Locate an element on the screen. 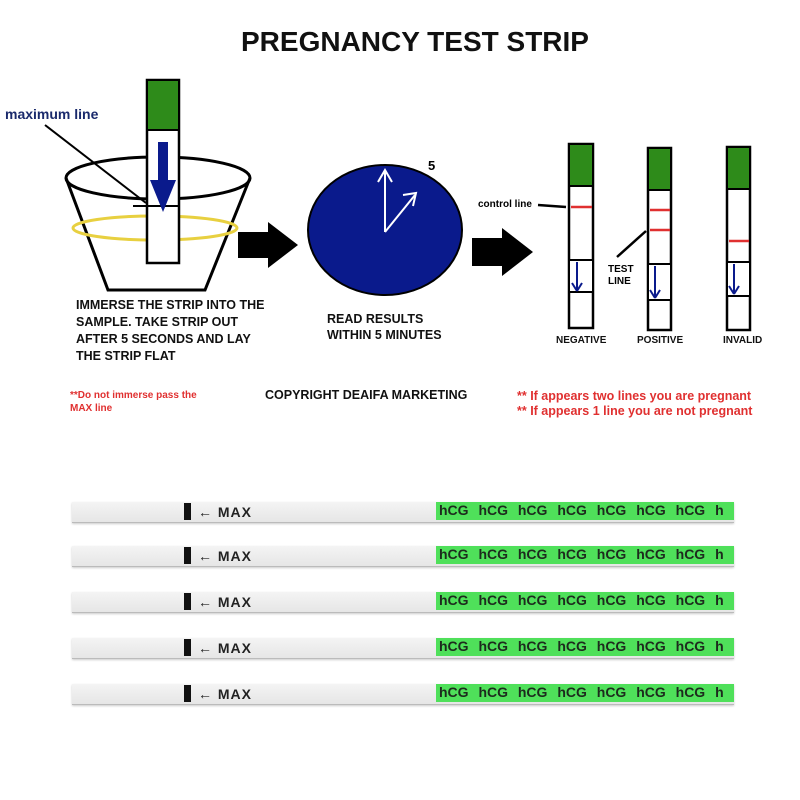  result-label-invalid: INVALID is located at coordinates (743, 340).